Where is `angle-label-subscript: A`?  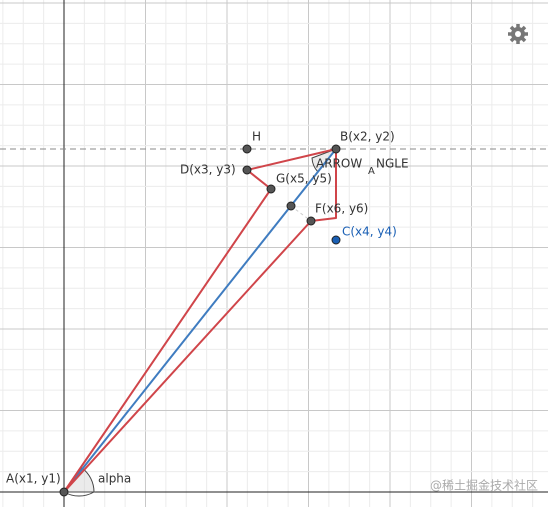
angle-label-subscript: A is located at coordinates (371, 171).